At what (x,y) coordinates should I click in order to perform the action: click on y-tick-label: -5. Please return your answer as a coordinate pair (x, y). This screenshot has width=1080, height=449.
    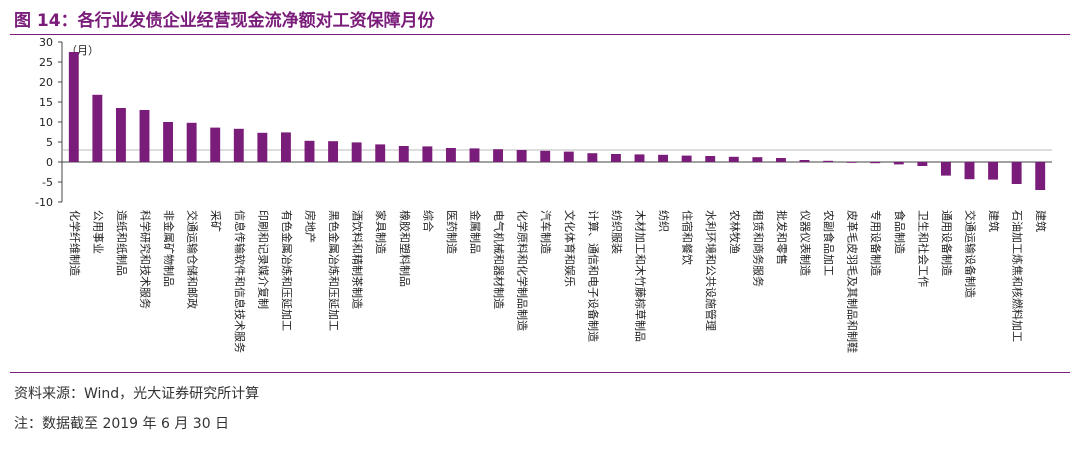
    Looking at the image, I should click on (47, 182).